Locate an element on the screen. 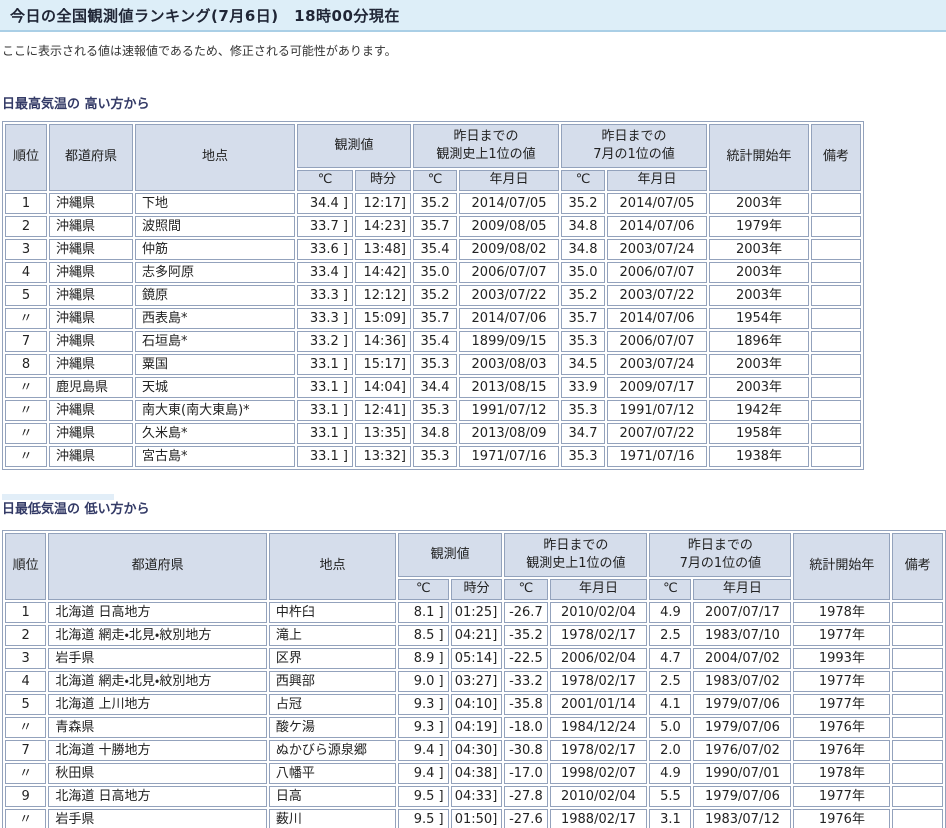 The width and height of the screenshot is (946, 828). cell-july-record-temp: 2.0 is located at coordinates (670, 750).